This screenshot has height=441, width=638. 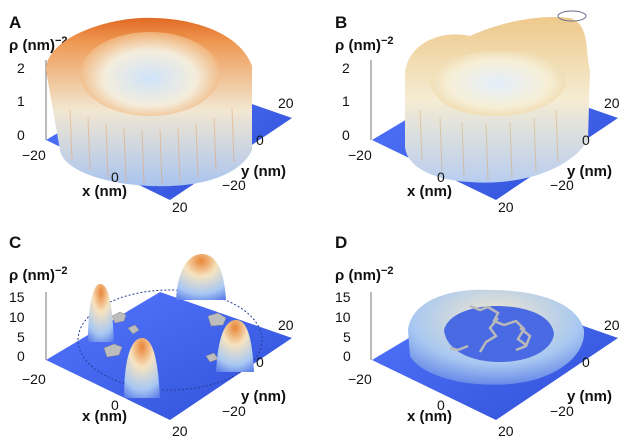 What do you see at coordinates (490, 328) in the screenshot?
I see `defect-network` at bounding box center [490, 328].